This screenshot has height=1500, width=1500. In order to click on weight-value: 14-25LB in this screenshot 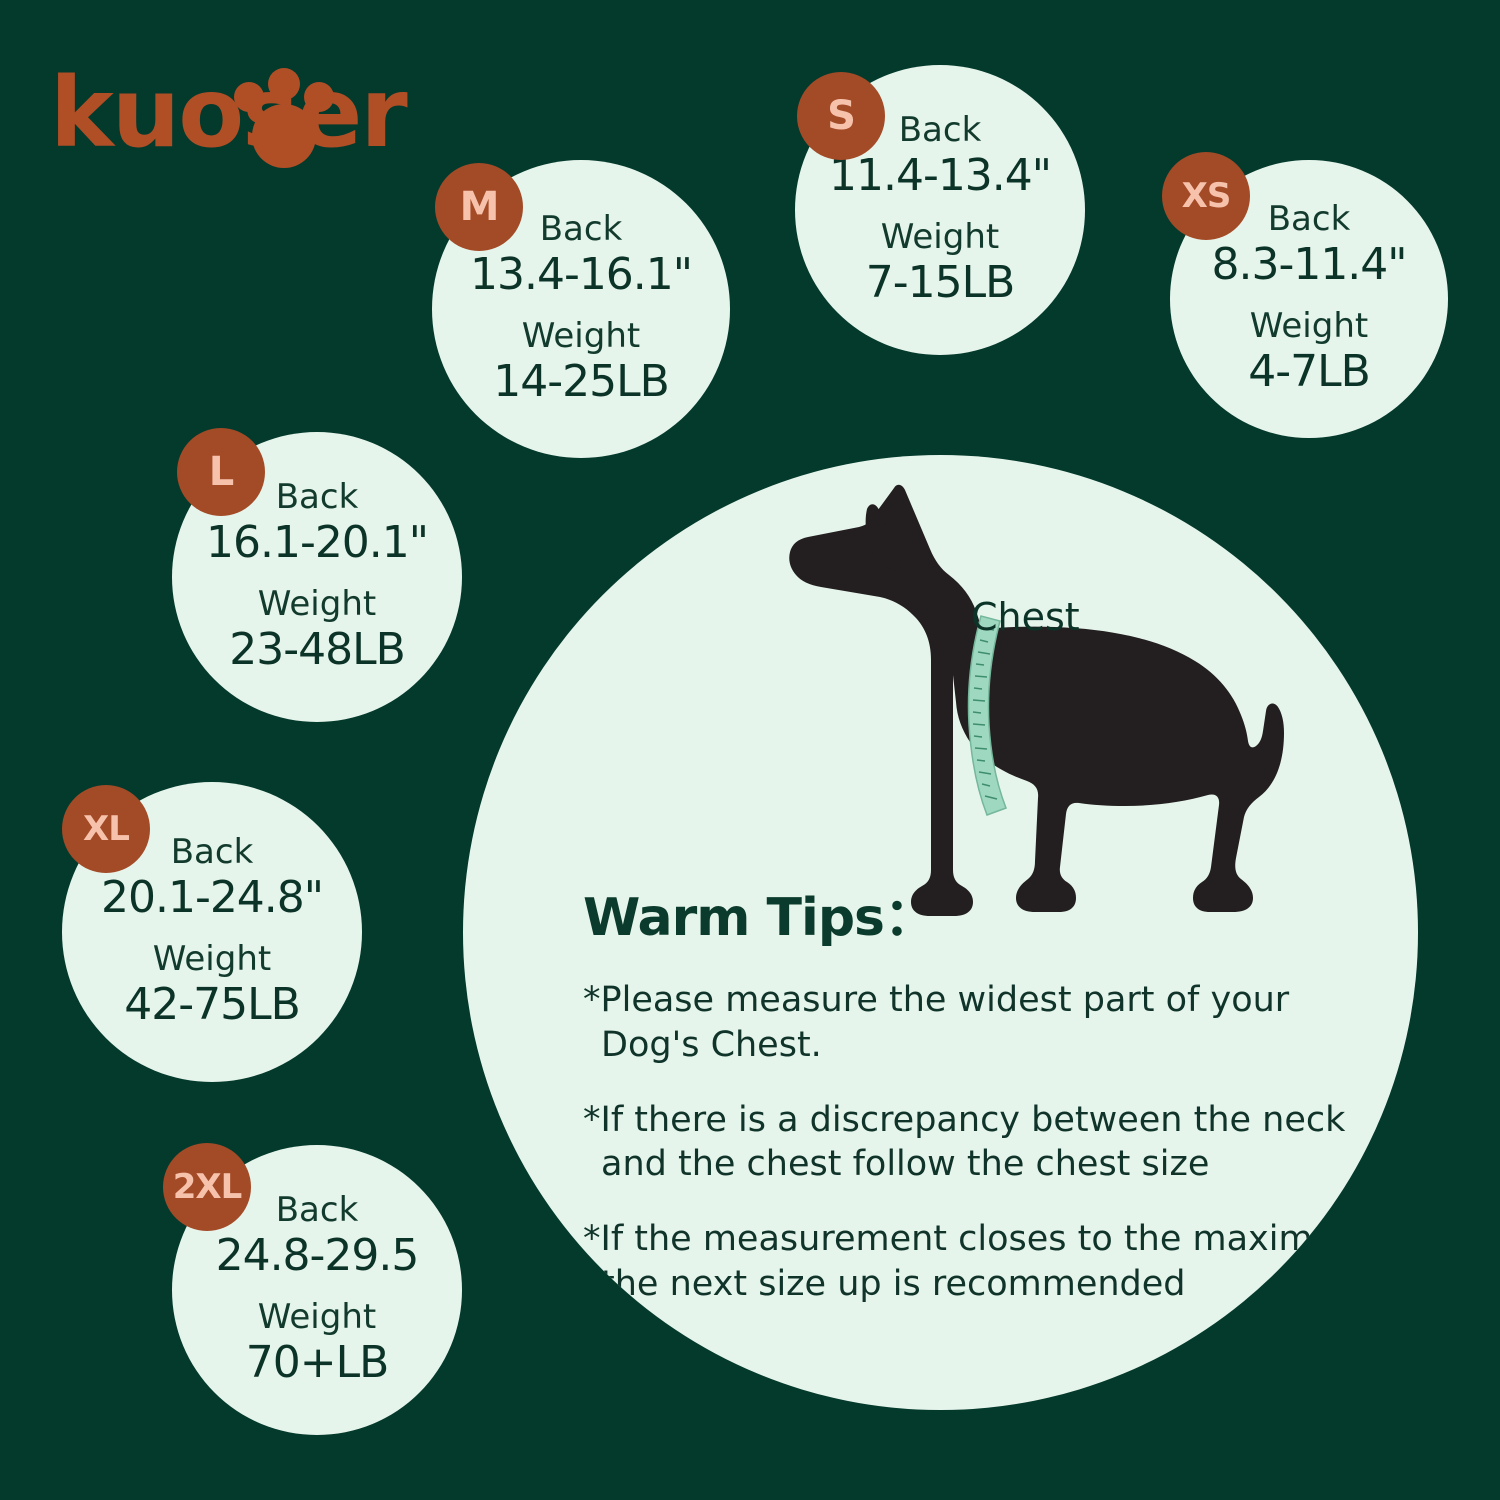, I will do `click(581, 382)`.